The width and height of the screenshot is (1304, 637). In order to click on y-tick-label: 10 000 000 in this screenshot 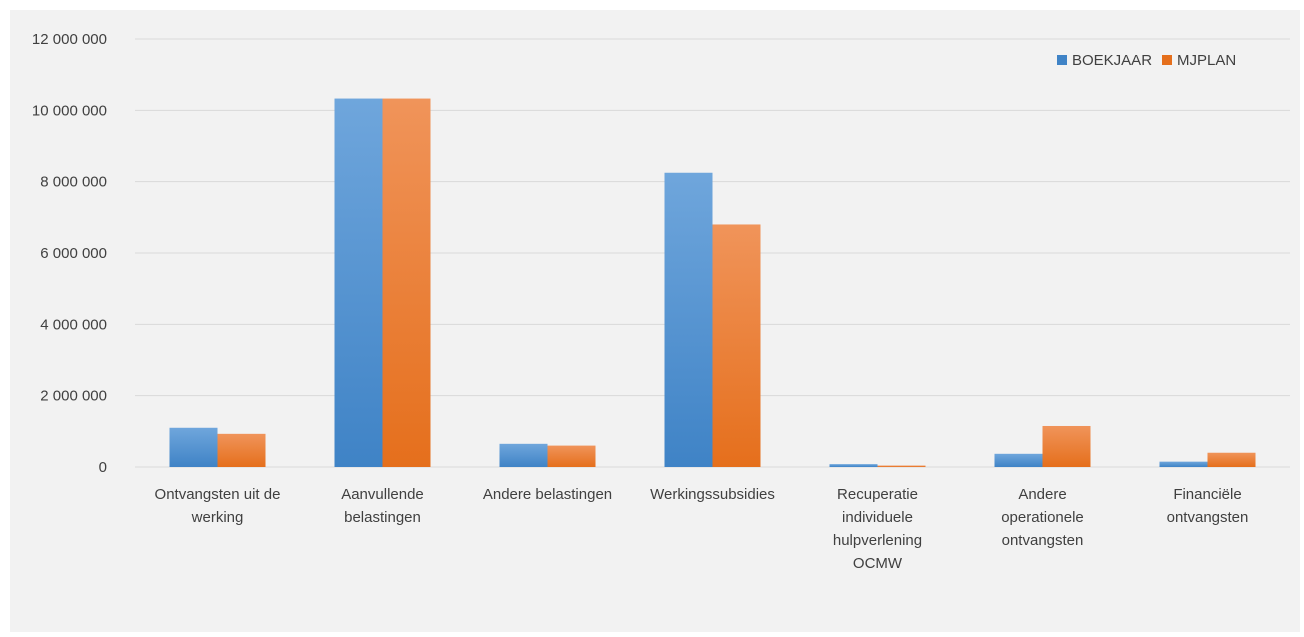, I will do `click(69, 110)`.